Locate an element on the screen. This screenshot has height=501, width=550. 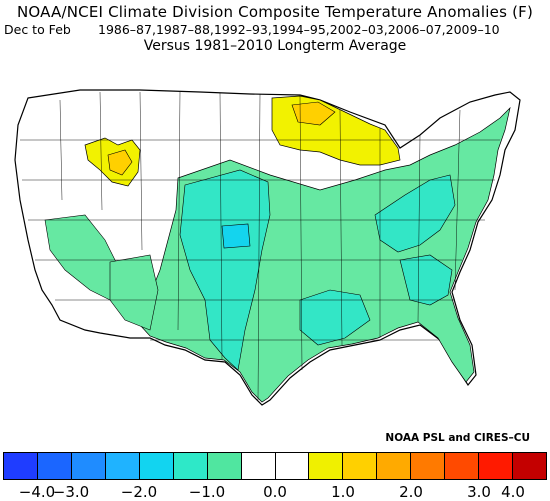
legend-tick-label: 2.0 is located at coordinates (411, 492).